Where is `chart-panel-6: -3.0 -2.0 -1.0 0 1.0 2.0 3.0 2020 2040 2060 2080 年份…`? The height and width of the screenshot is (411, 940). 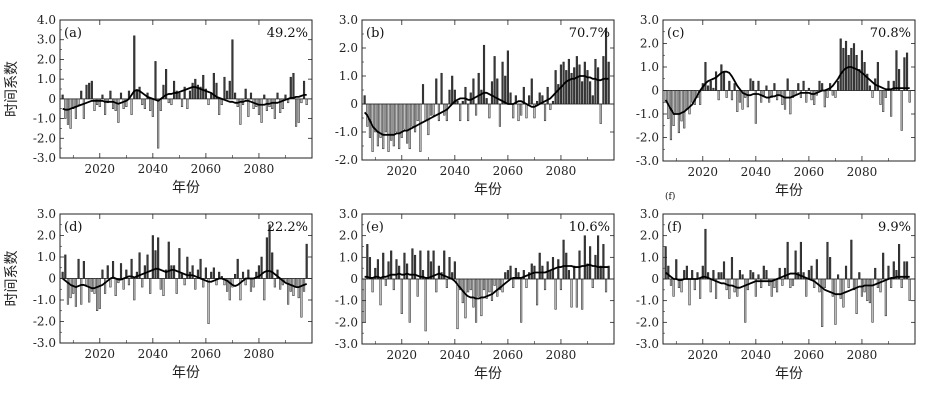 chart-panel-6: -3.0 -2.0 -1.0 0 1.0 2.0 3.0 2020 2040 2060 2080 年份… is located at coordinates (776, 294).